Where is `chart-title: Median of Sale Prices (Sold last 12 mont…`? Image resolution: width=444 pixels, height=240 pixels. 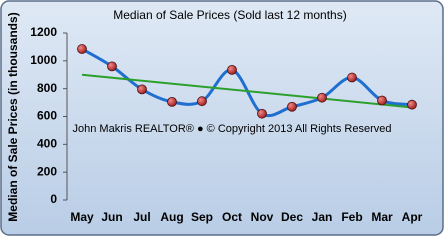 chart-title: Median of Sale Prices (Sold last 12 mont… is located at coordinates (229, 15).